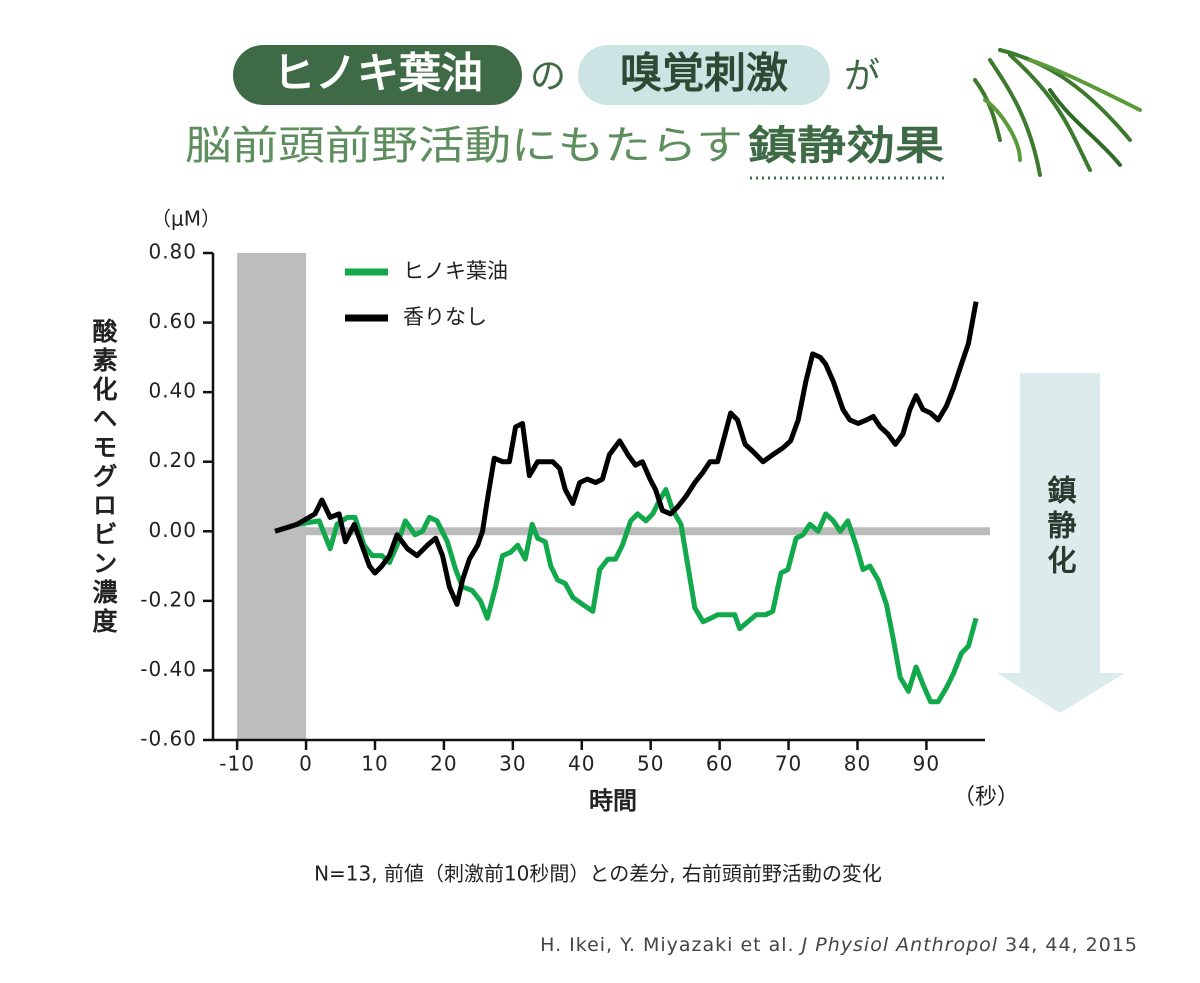 This screenshot has height=983, width=1200. I want to click on legend-label: 香りなし, so click(445, 317).